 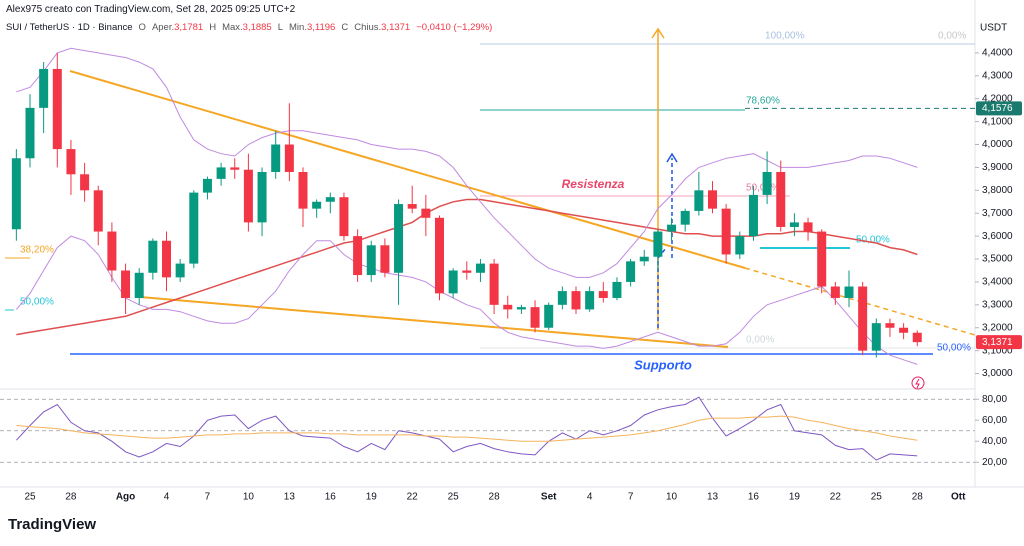 I want to click on y-tick-label: 3,4000, so click(x=997, y=282).